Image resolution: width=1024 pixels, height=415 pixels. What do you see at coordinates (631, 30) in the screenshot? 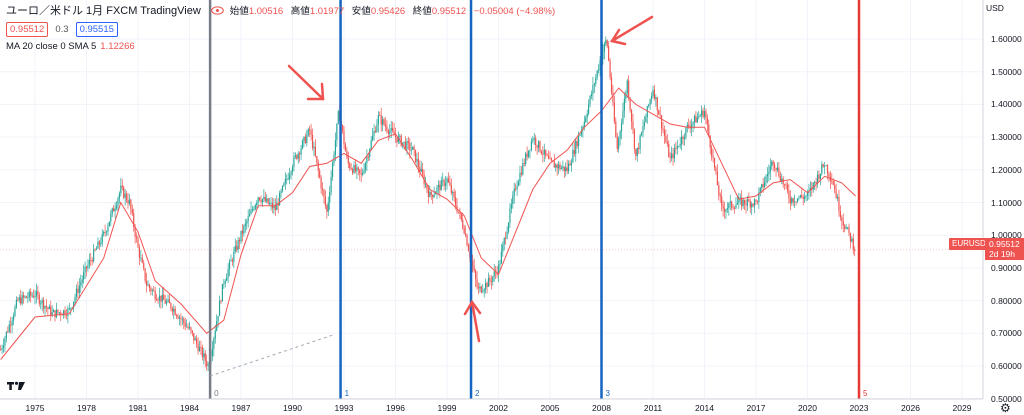
I see `arrow-top-2008` at bounding box center [631, 30].